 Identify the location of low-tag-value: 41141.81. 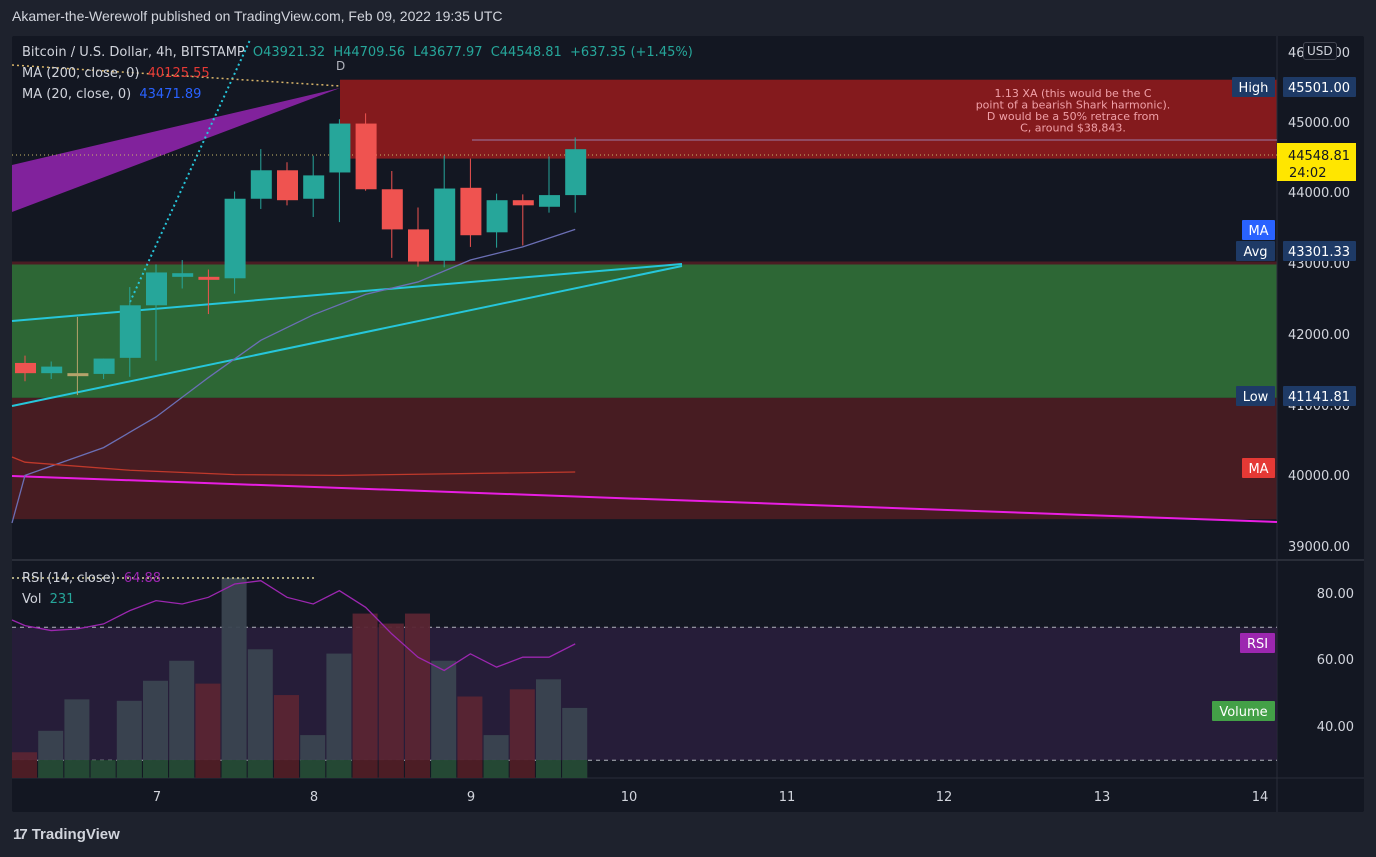
(1319, 397).